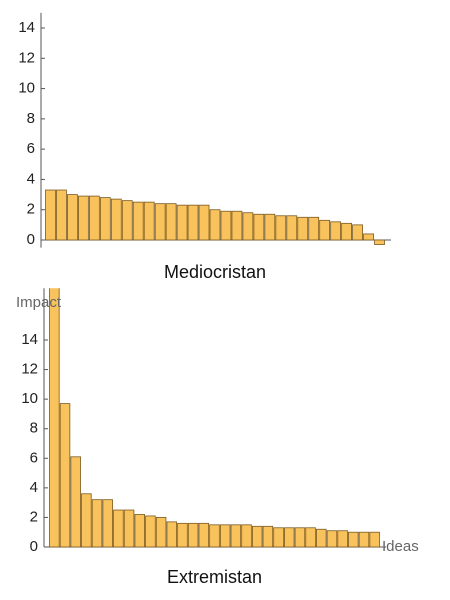 The image size is (450, 600). What do you see at coordinates (214, 577) in the screenshot?
I see `chart-title: Extremistan` at bounding box center [214, 577].